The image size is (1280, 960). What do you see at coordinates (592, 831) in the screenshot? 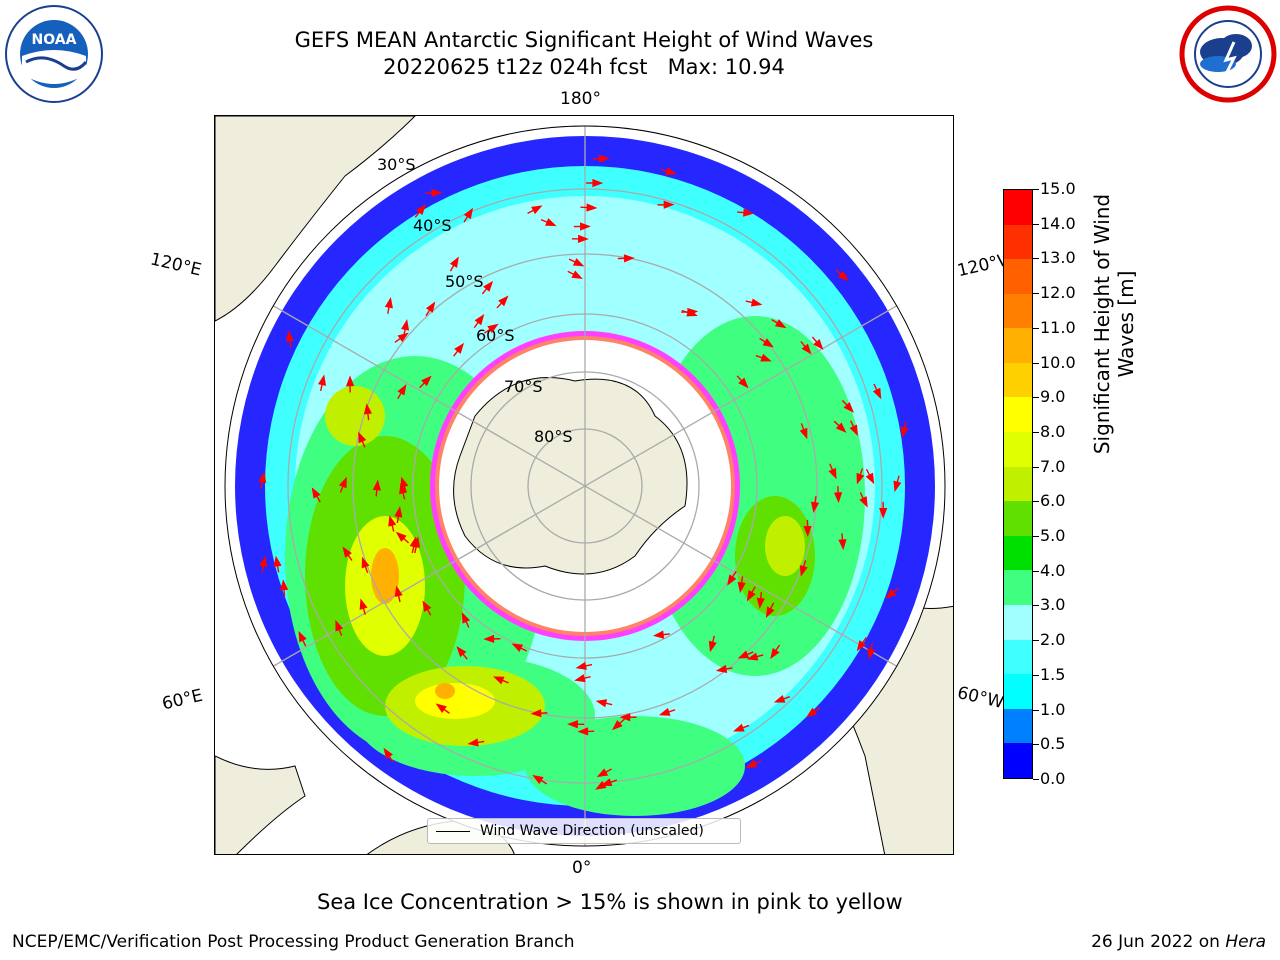
I see `legend-label: Wind Wave Direction (unscaled)` at bounding box center [592, 831].